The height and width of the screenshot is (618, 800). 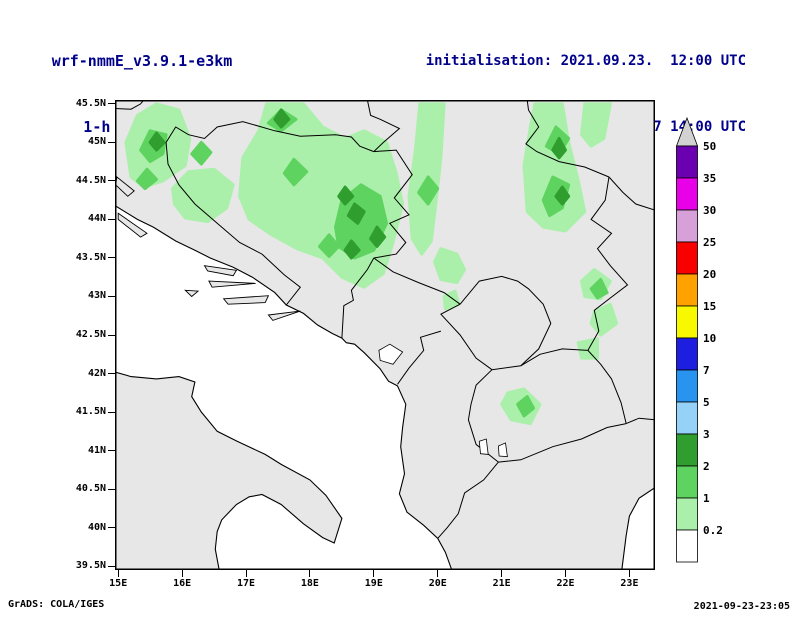 I want to click on lat-tick-label: 41N, so click(x=96, y=450).